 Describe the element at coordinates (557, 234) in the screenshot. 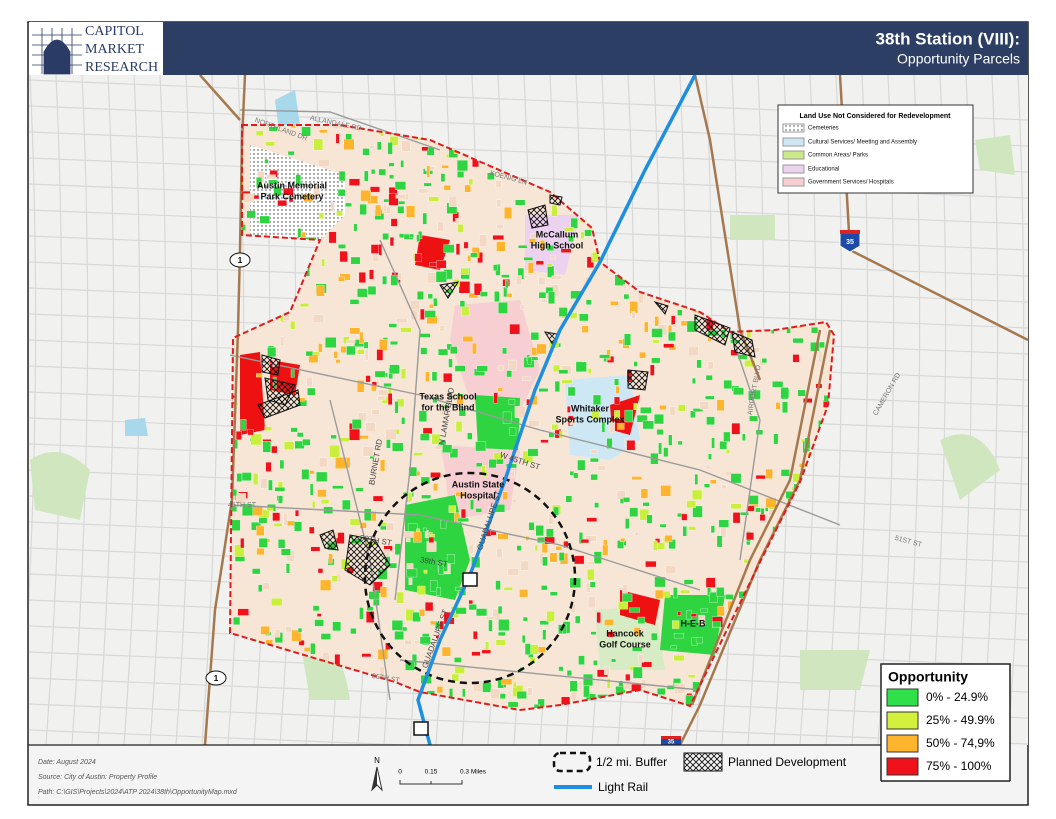

I see `place-label: McCallum` at that location.